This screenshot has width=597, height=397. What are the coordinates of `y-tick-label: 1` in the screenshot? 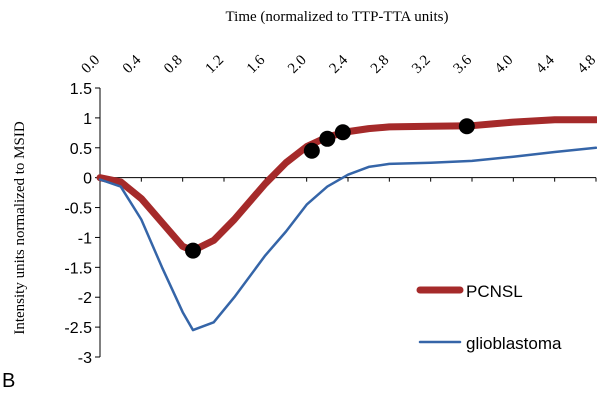 It's located at (87, 119).